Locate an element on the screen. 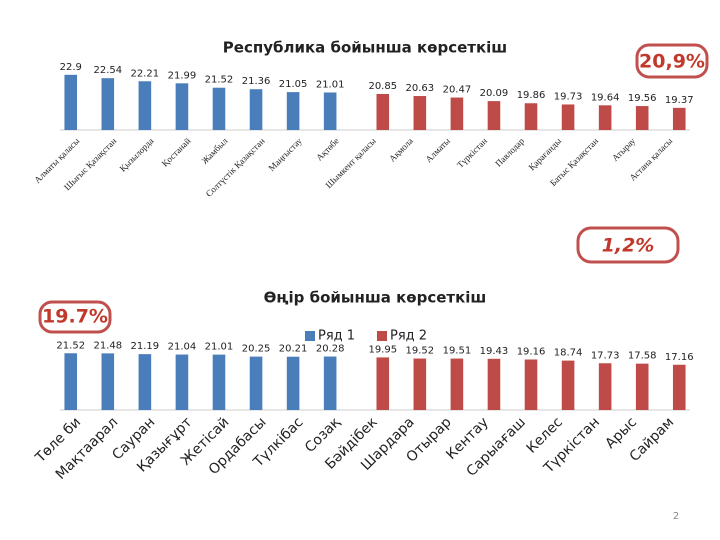 This screenshot has width=720, height=540. value-label: 19.95 is located at coordinates (382, 349).